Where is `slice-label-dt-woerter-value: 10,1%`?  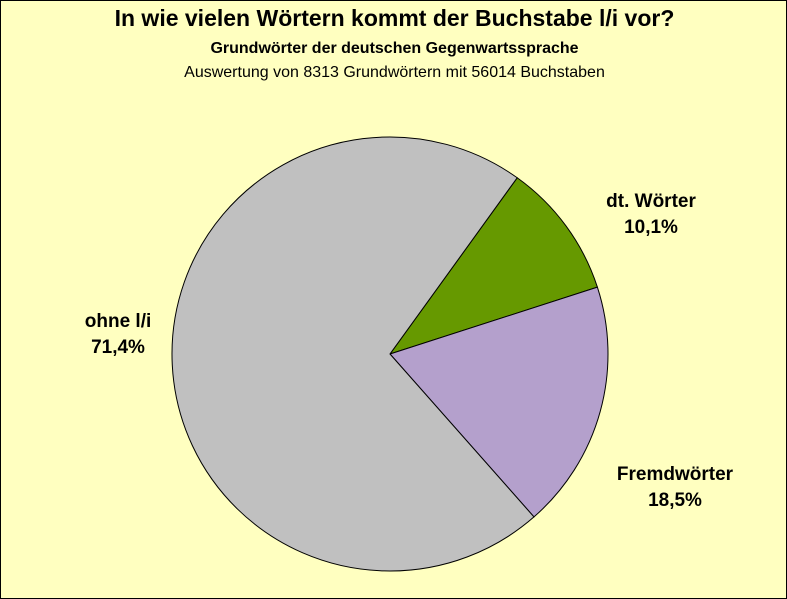 slice-label-dt-woerter-value: 10,1% is located at coordinates (651, 227).